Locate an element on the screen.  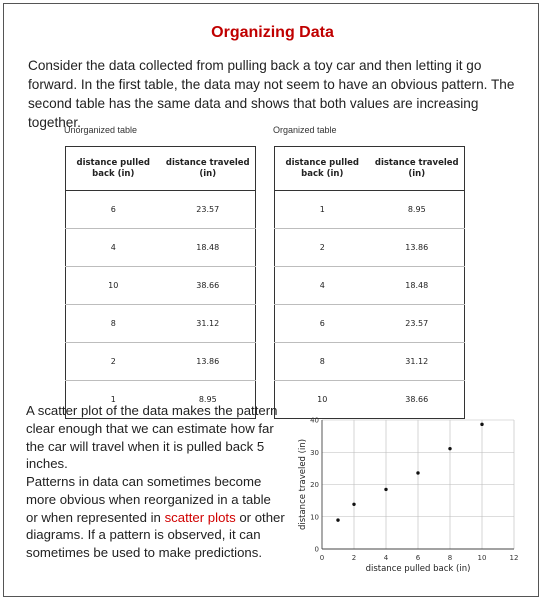
y-tick-label: 20 is located at coordinates (314, 485).